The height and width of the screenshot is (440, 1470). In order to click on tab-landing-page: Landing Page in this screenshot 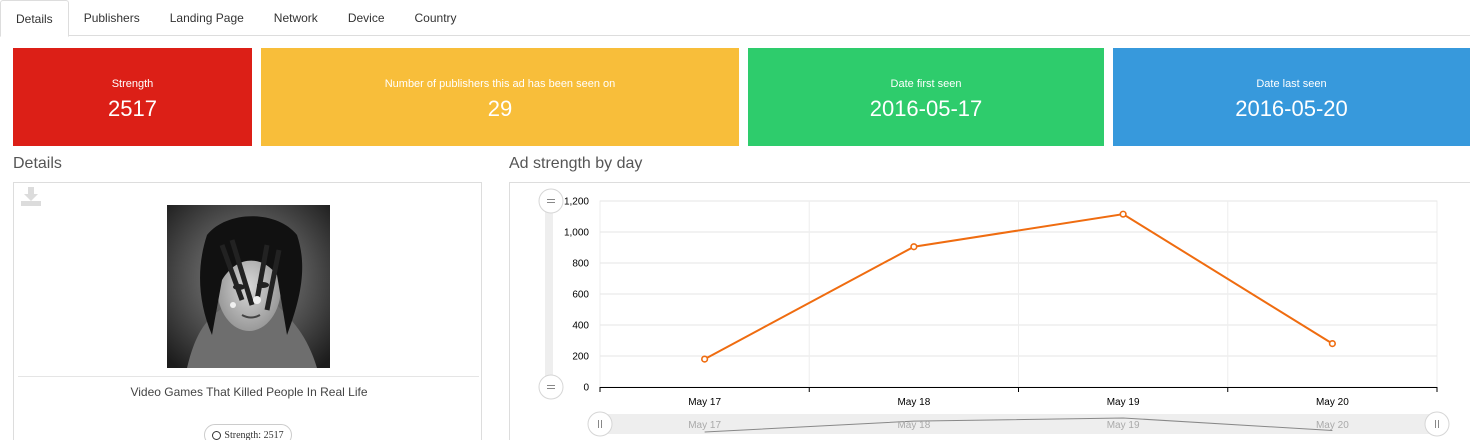, I will do `click(206, 18)`.